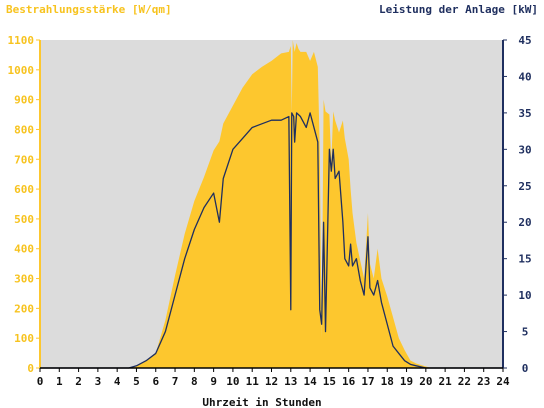  Describe the element at coordinates (261, 402) in the screenshot. I see `x-axis-label: Uhrzeit in Stunden` at that location.